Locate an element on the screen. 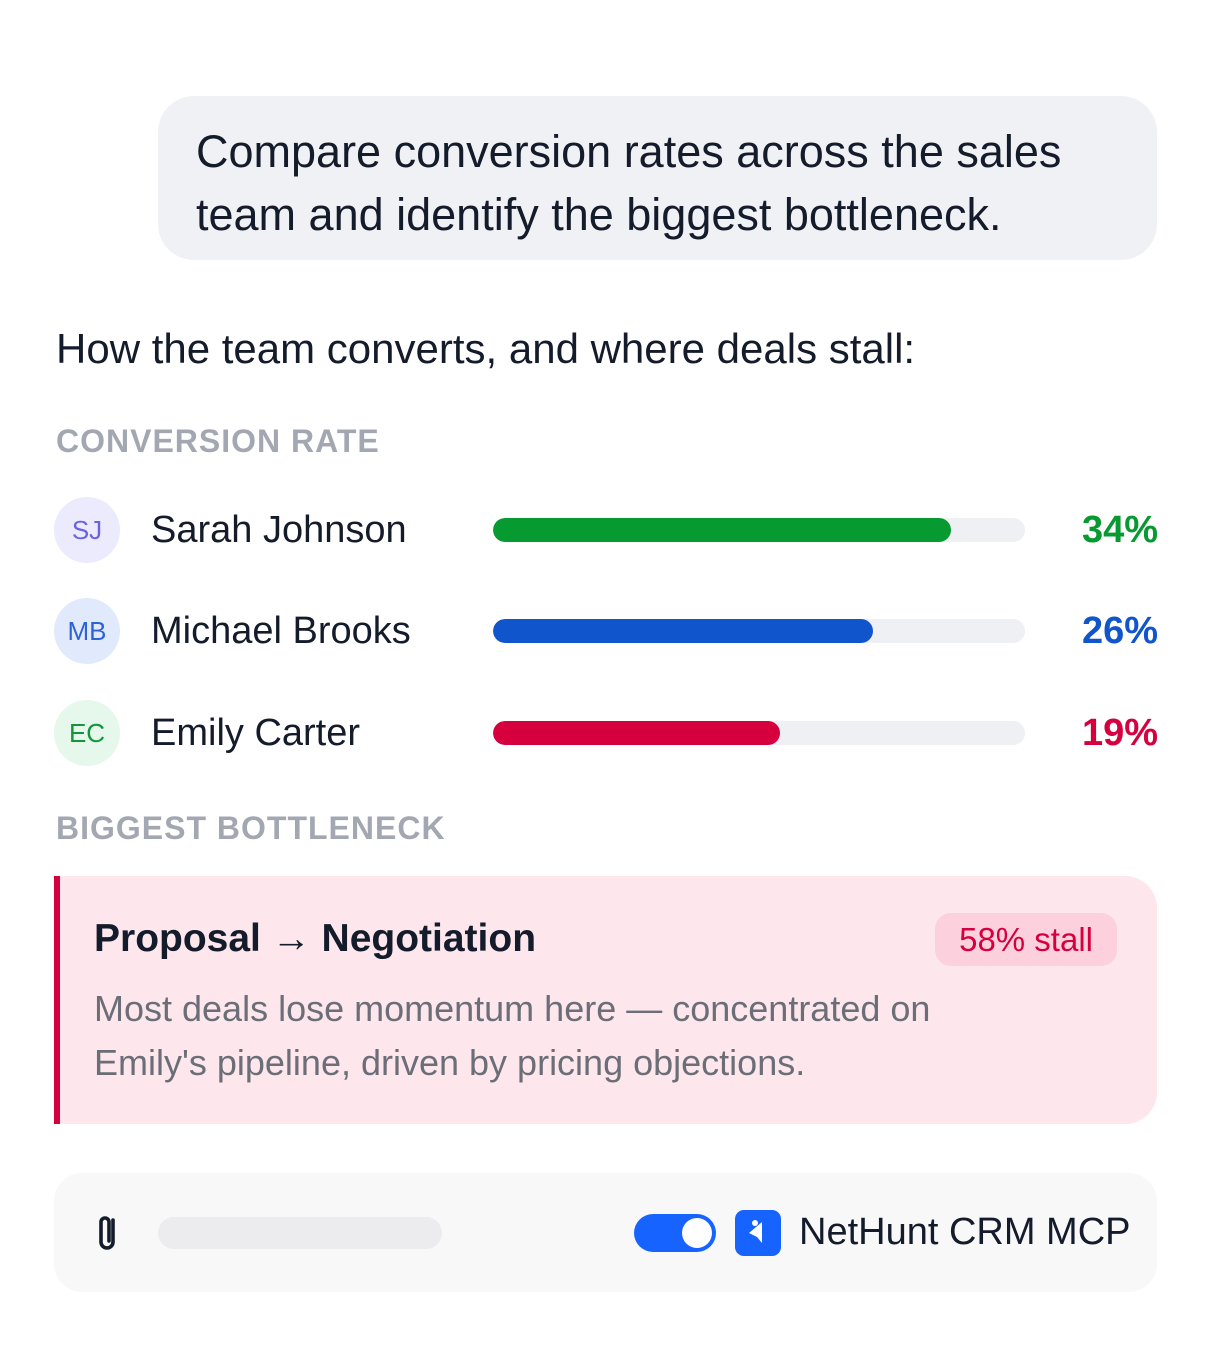 This screenshot has height=1353, width=1212. avatar: SJ is located at coordinates (87, 530).